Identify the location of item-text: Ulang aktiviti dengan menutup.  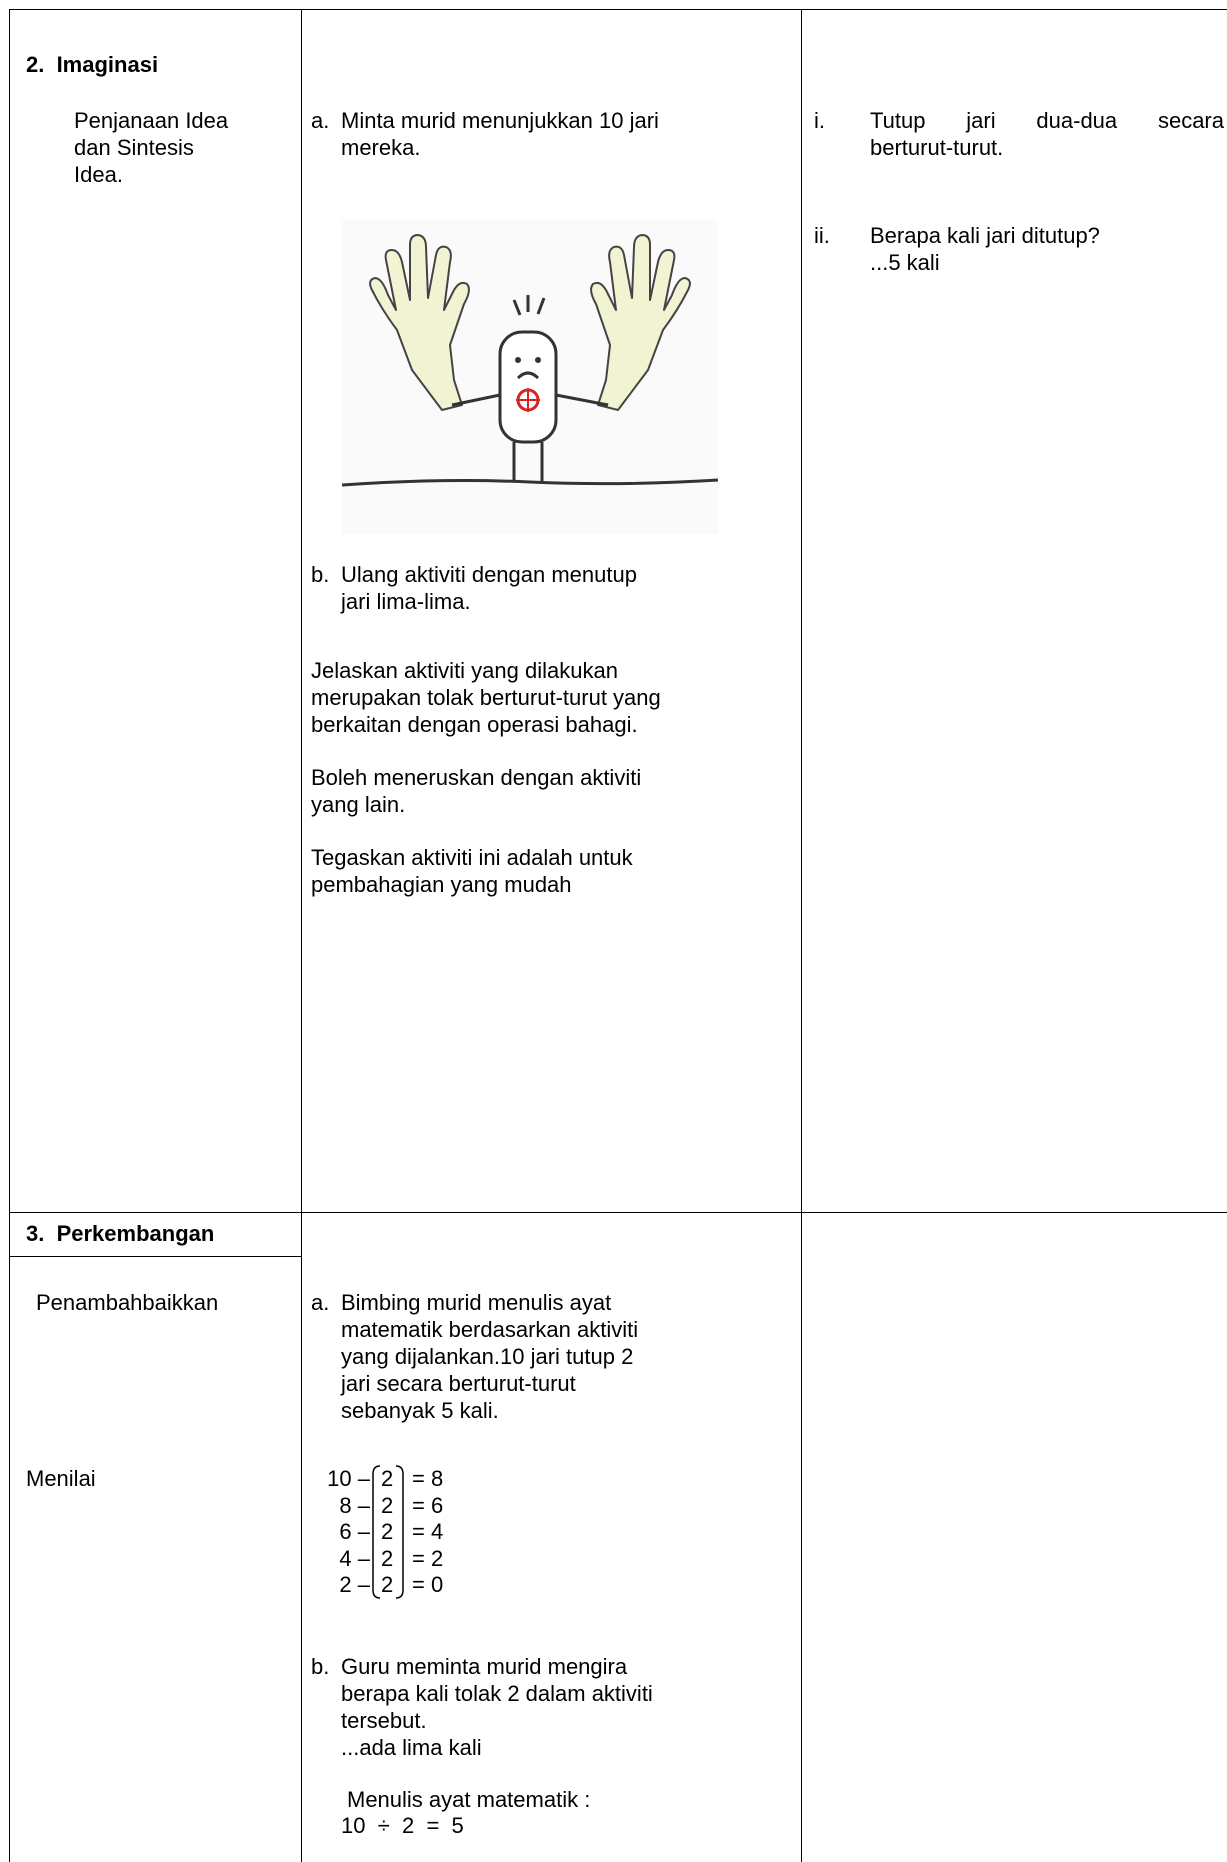
(489, 574).